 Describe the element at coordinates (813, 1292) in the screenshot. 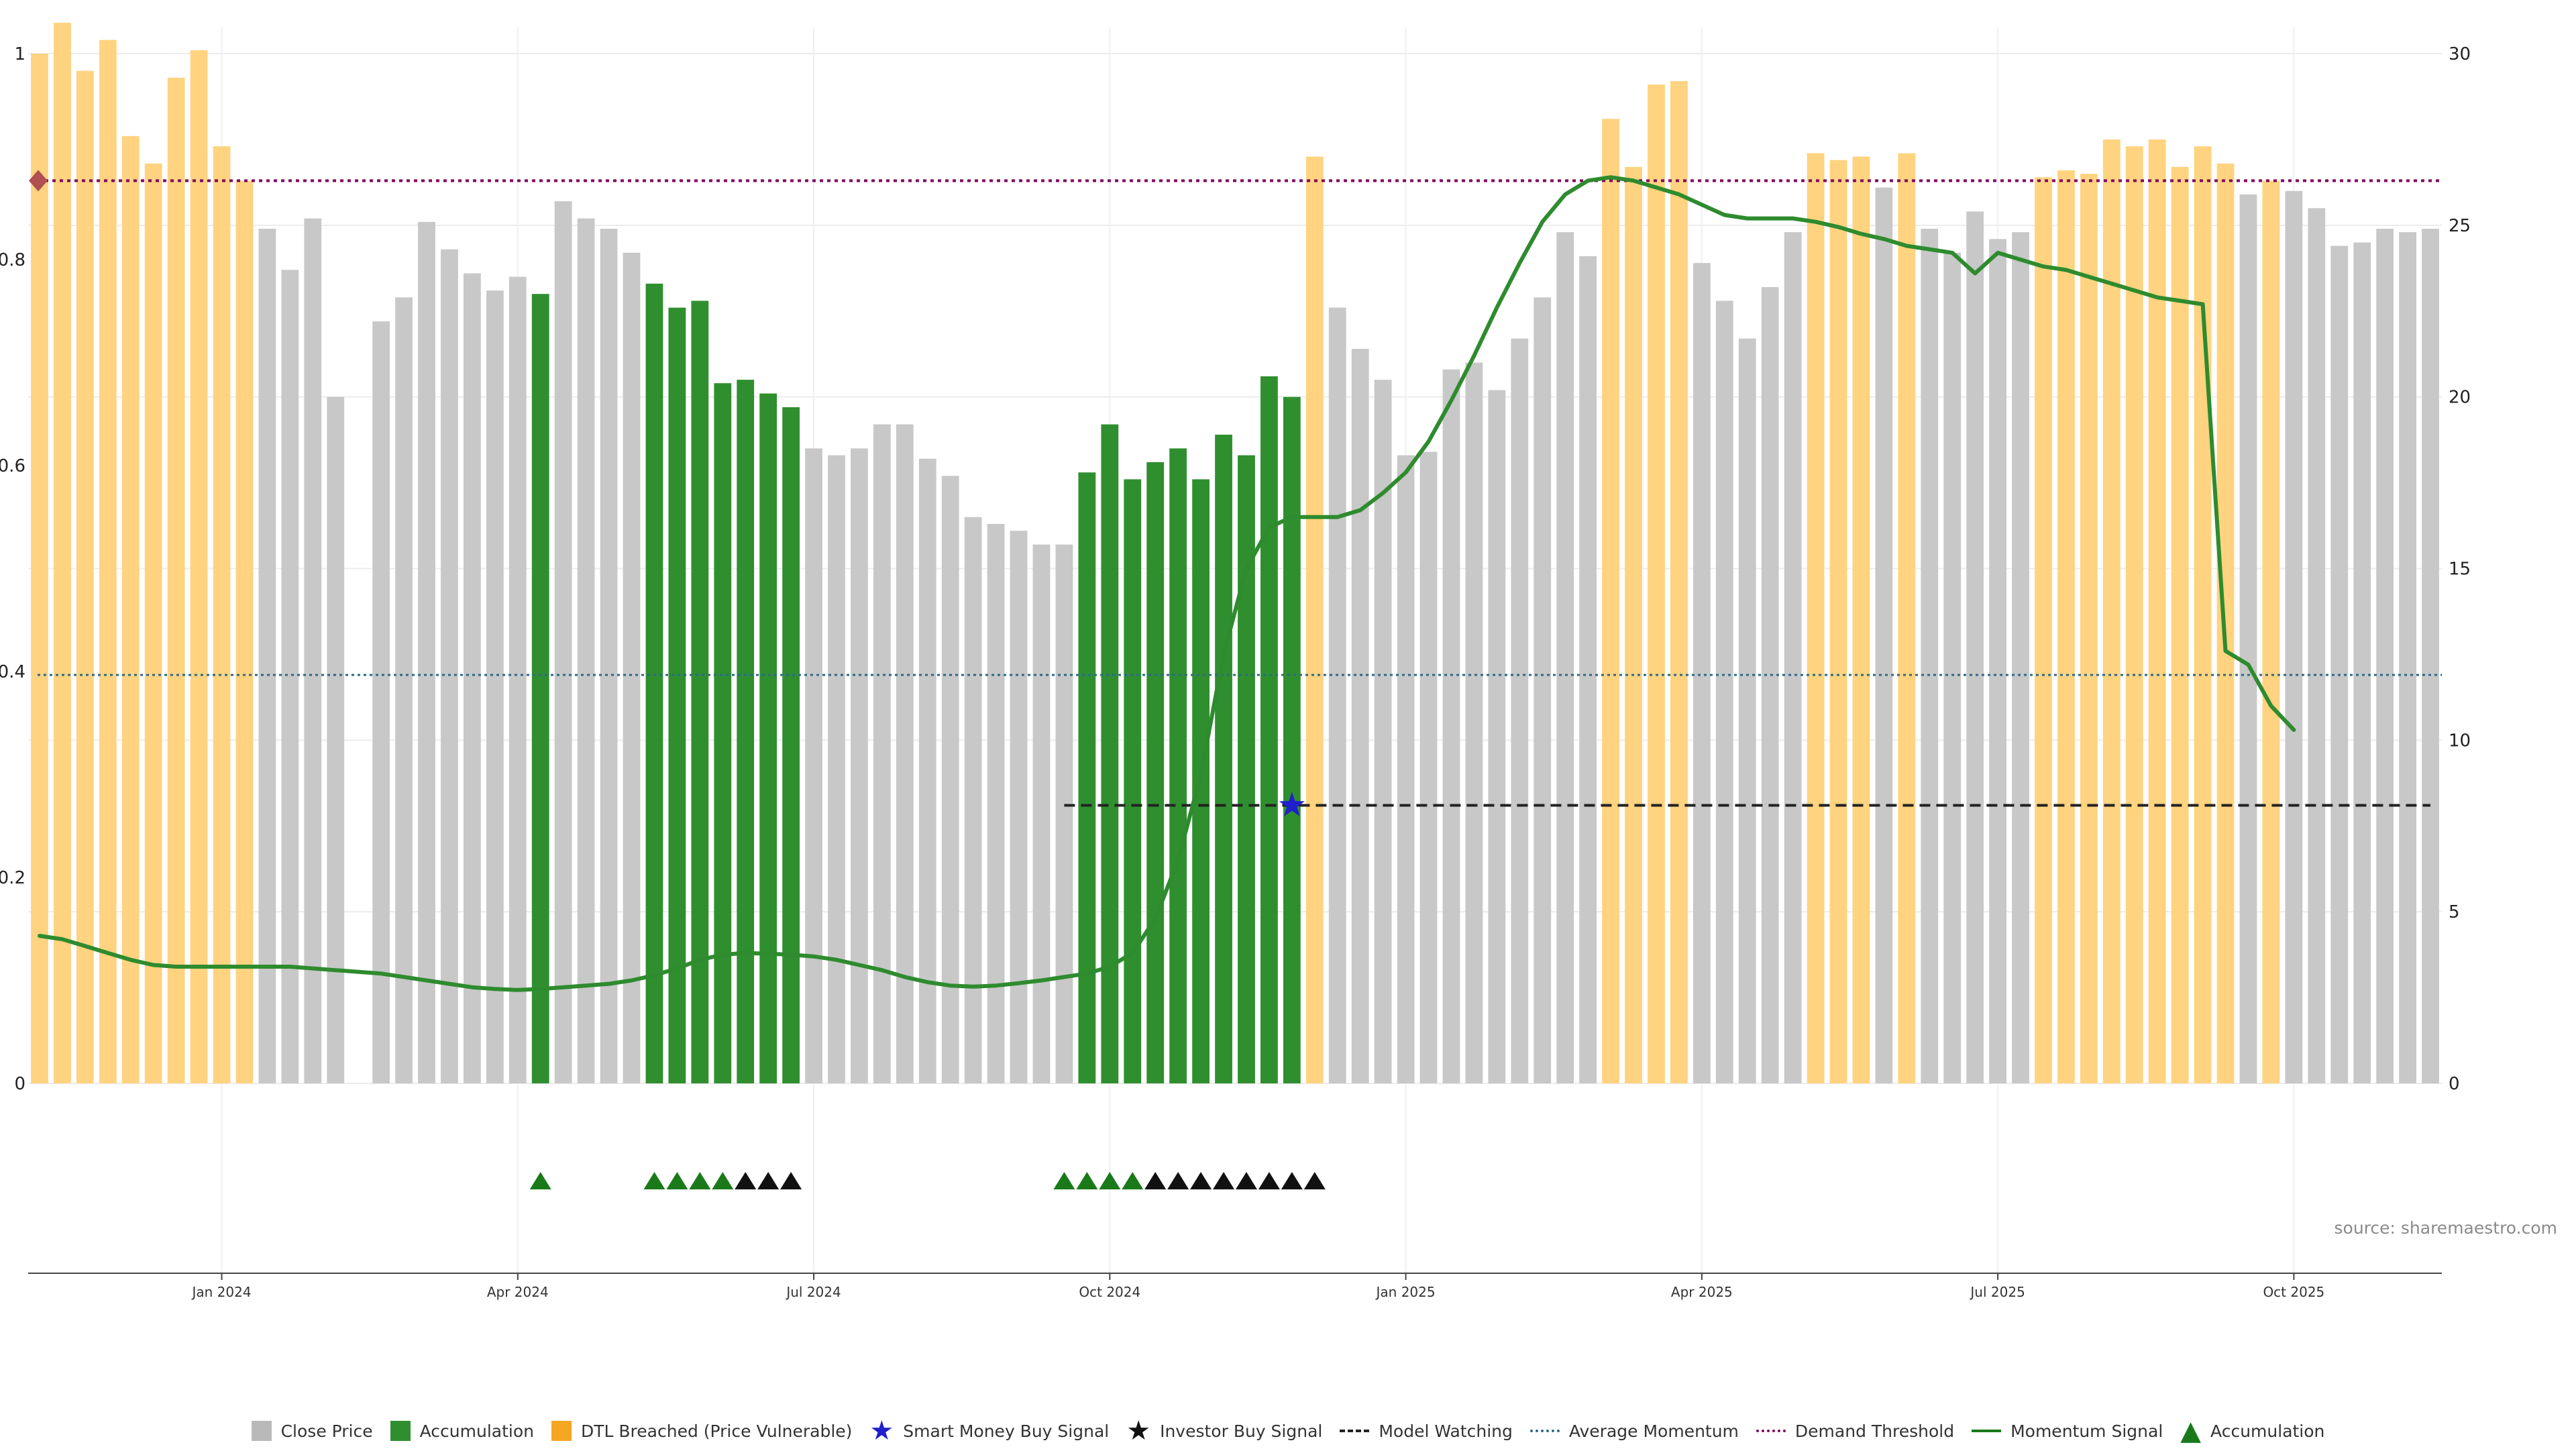

I see `x-tick-label: Jul 2024` at that location.